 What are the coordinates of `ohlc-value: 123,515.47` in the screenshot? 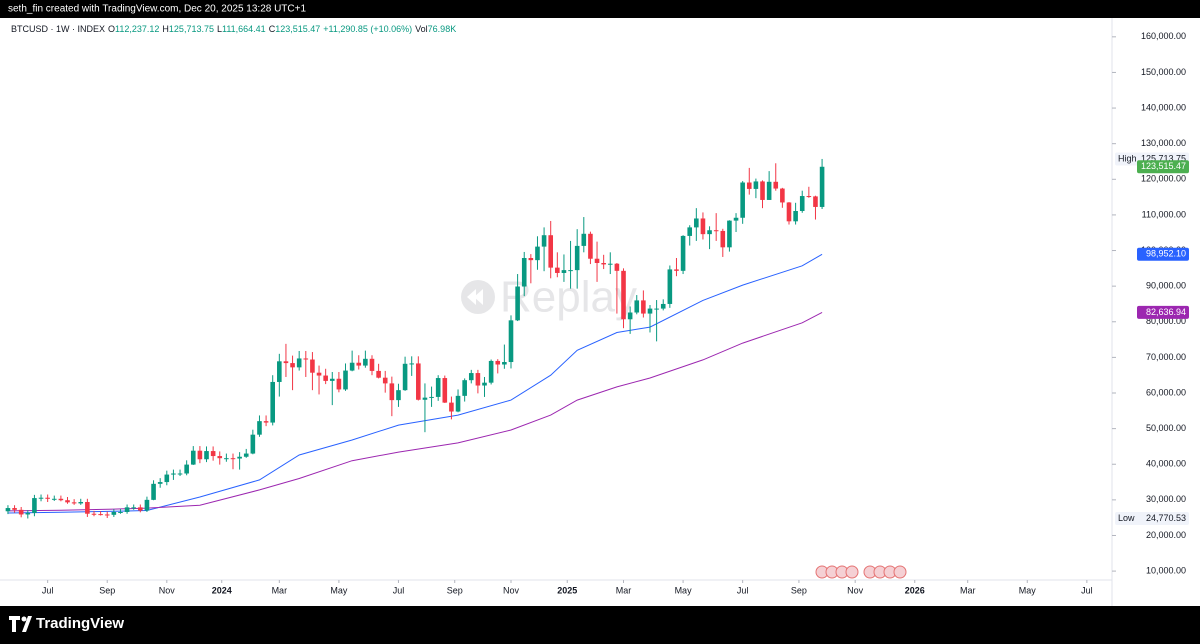 It's located at (297, 29).